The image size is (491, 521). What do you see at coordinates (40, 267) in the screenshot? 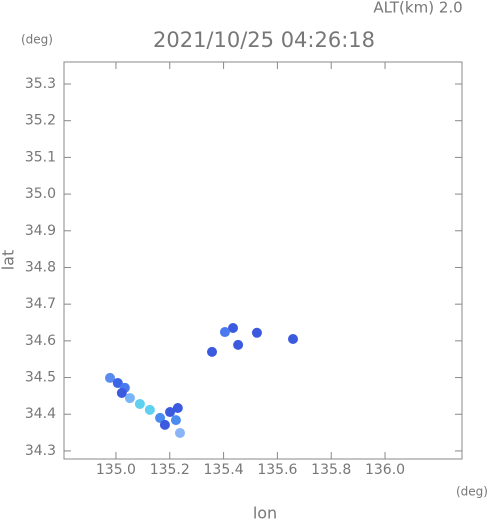
I see `y-tick-label: 34.8` at bounding box center [40, 267].